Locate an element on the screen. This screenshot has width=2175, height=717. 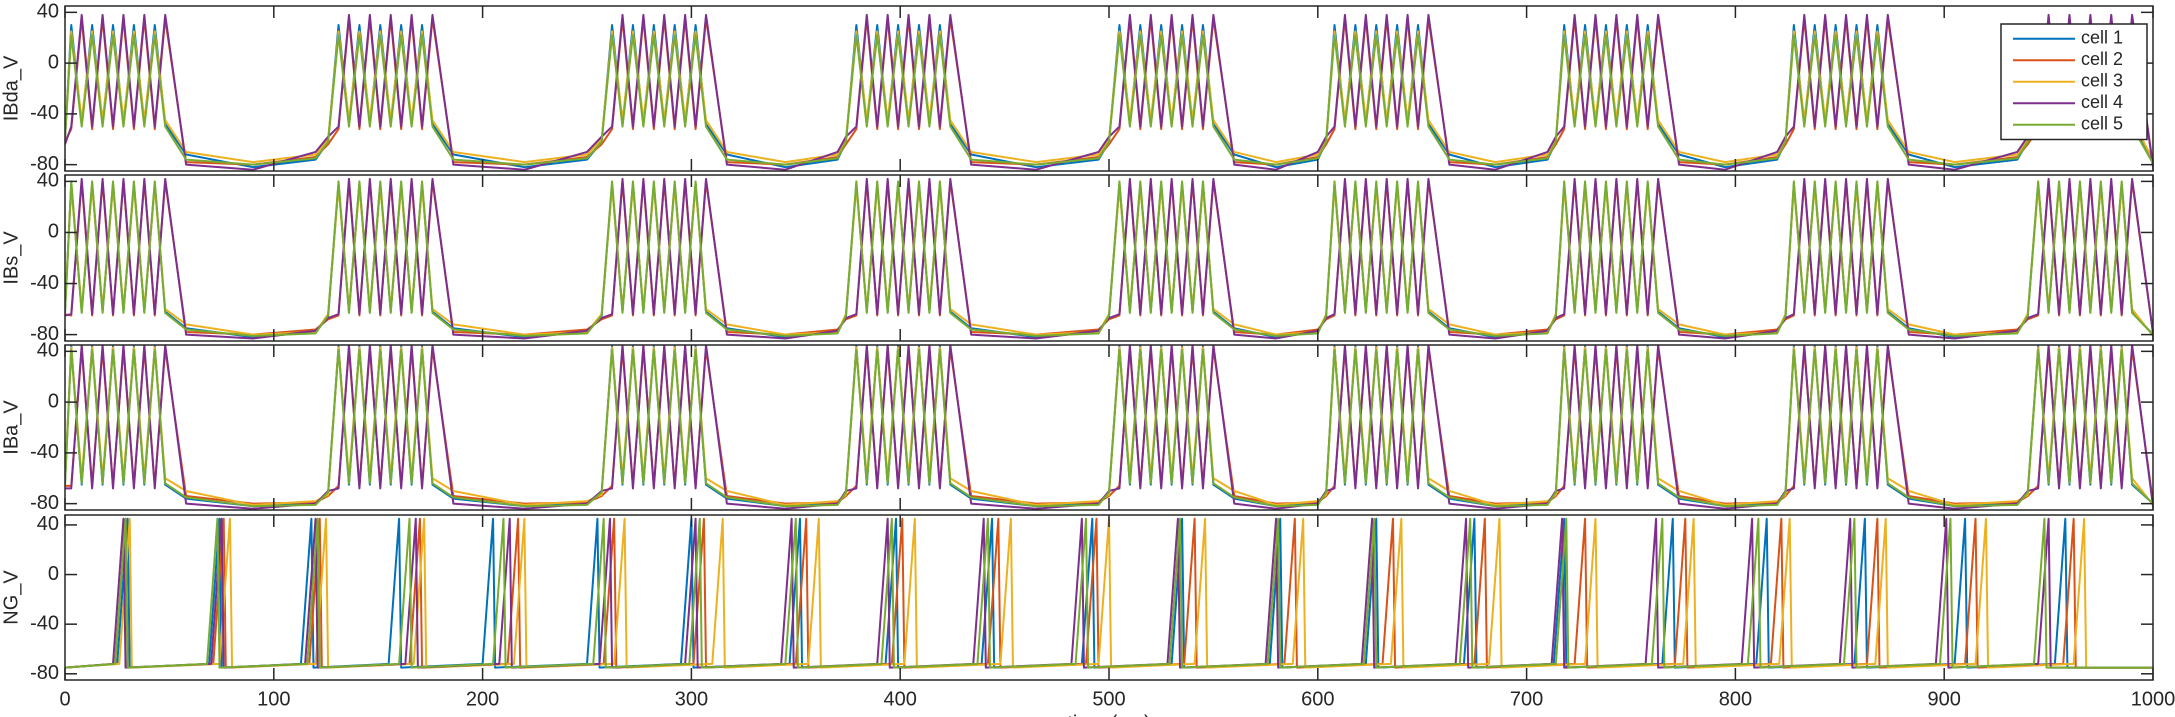
x-tick-label: 300 is located at coordinates (691, 699).